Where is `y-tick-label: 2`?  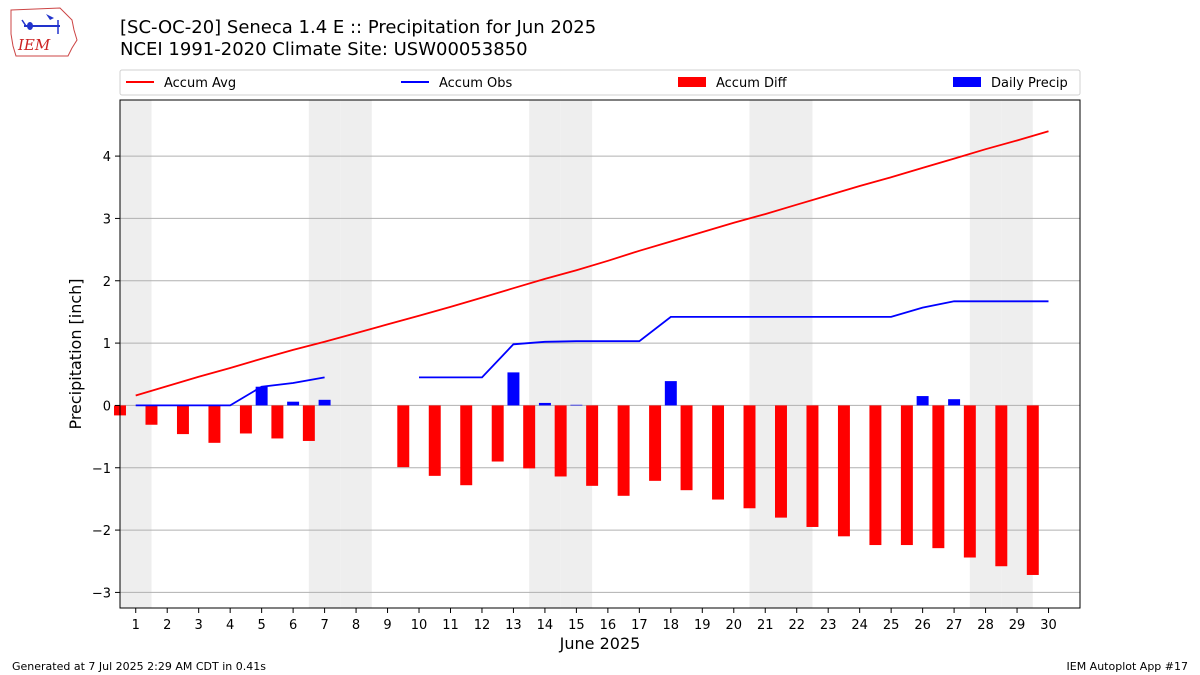
y-tick-label: 2 is located at coordinates (107, 282).